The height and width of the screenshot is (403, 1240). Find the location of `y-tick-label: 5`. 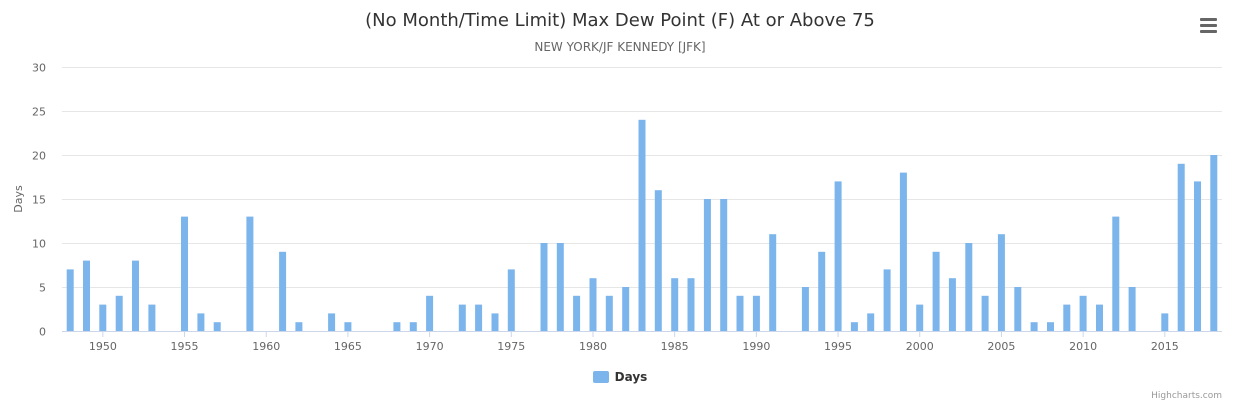

y-tick-label: 5 is located at coordinates (42, 288).